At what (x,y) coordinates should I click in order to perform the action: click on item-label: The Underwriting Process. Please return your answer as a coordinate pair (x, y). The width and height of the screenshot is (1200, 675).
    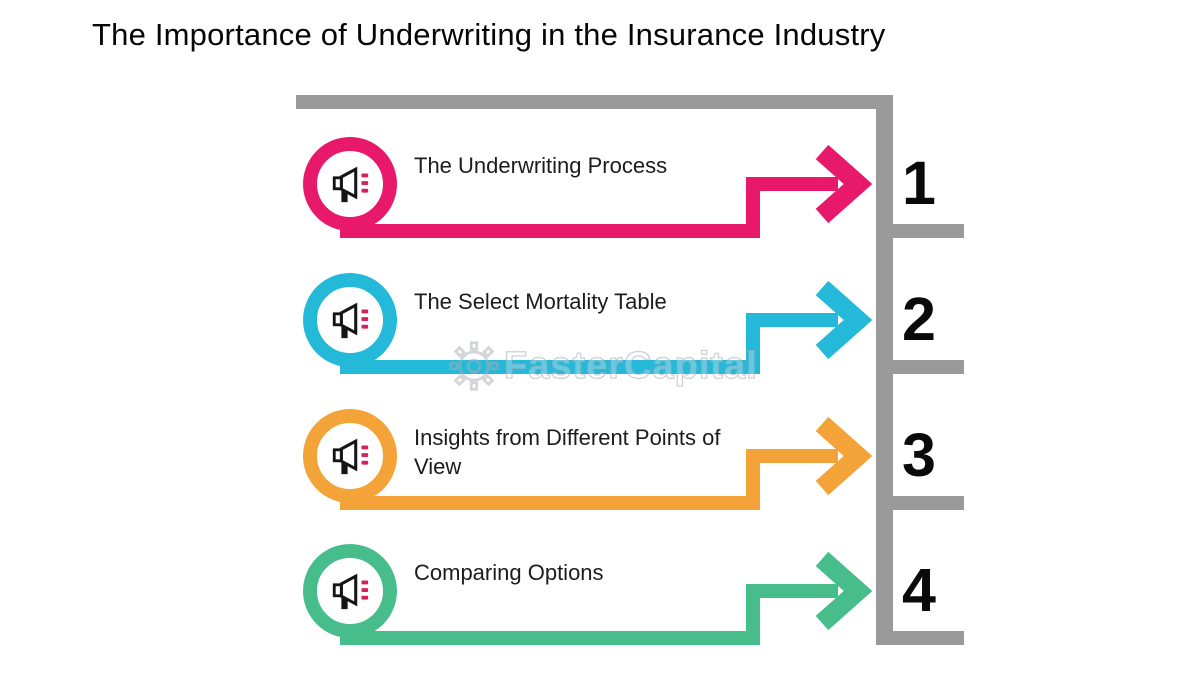
    Looking at the image, I should click on (541, 165).